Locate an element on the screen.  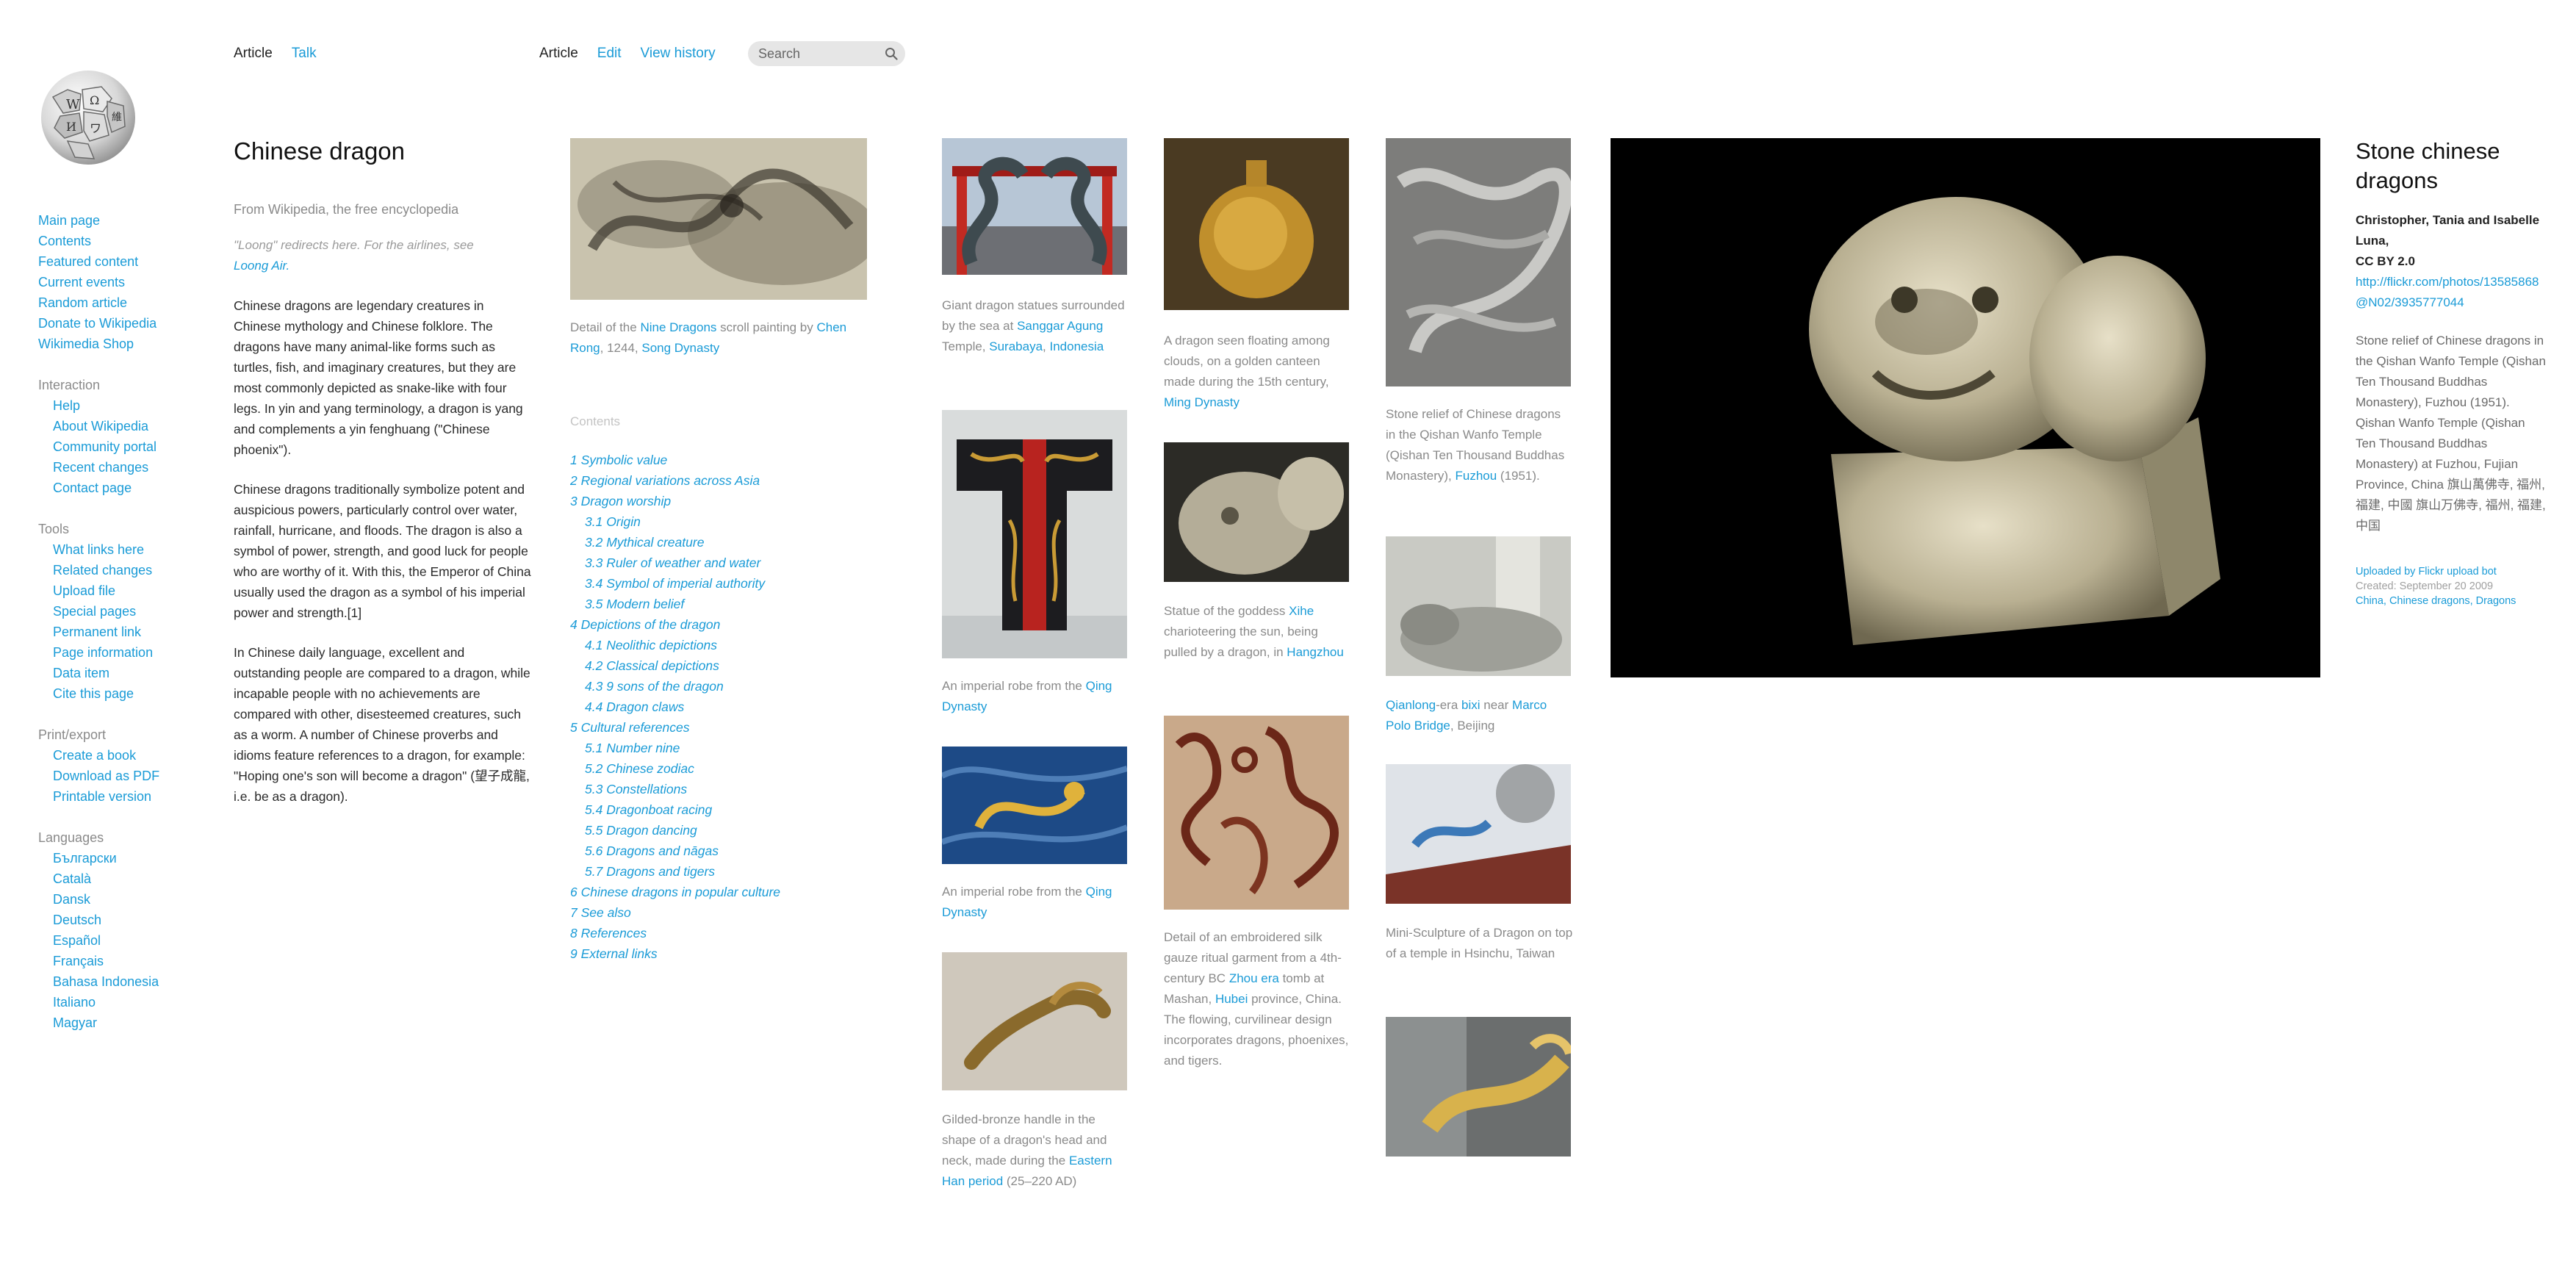
tab-article: Article is located at coordinates (254, 54).